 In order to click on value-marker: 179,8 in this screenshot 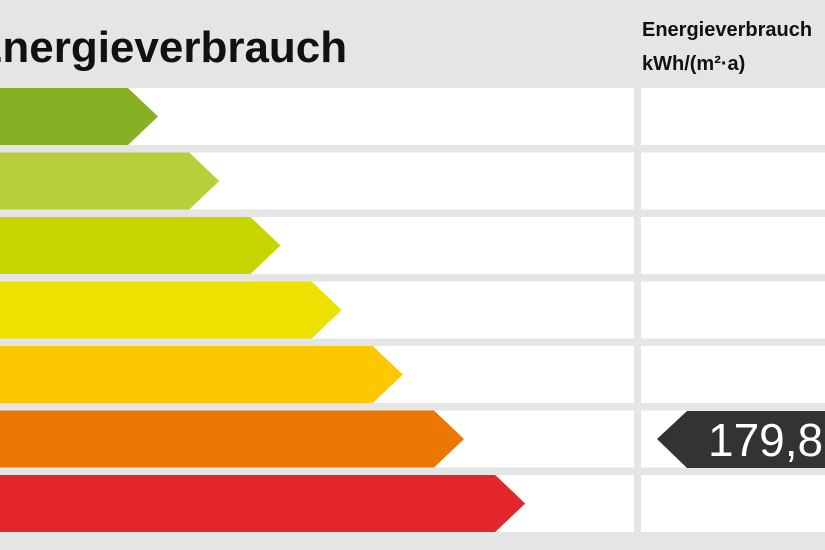, I will do `click(741, 439)`.